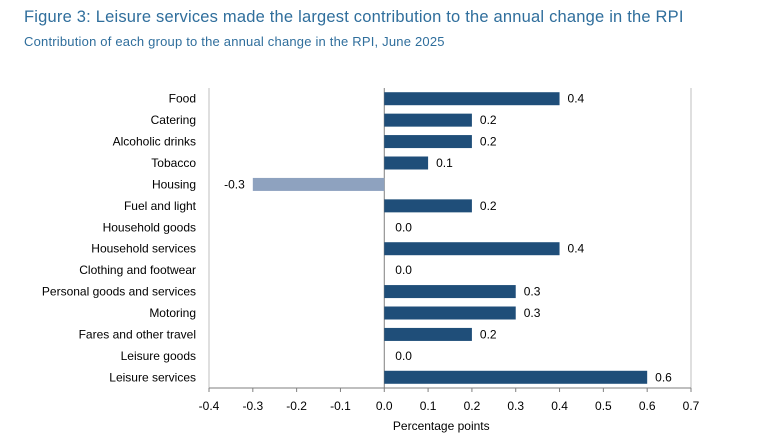  I want to click on x-tick-label: 0.7, so click(691, 406).